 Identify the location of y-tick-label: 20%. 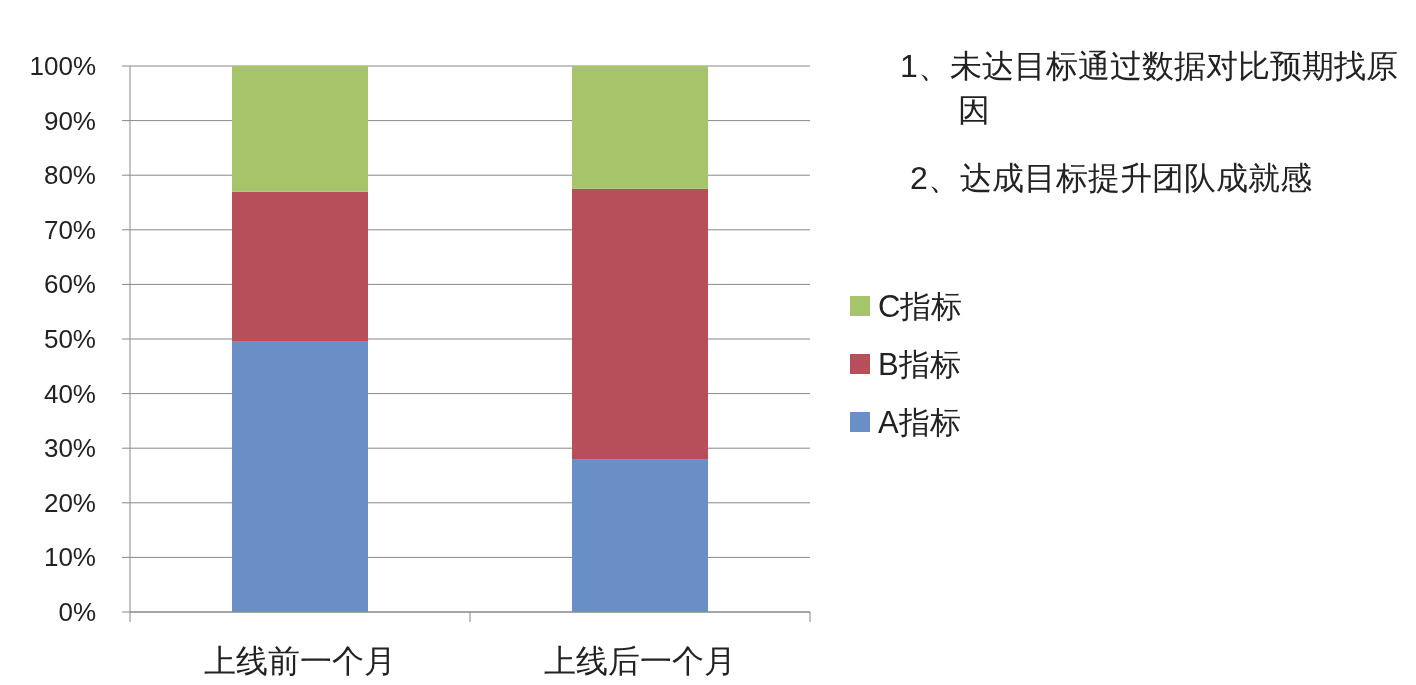
(69, 502).